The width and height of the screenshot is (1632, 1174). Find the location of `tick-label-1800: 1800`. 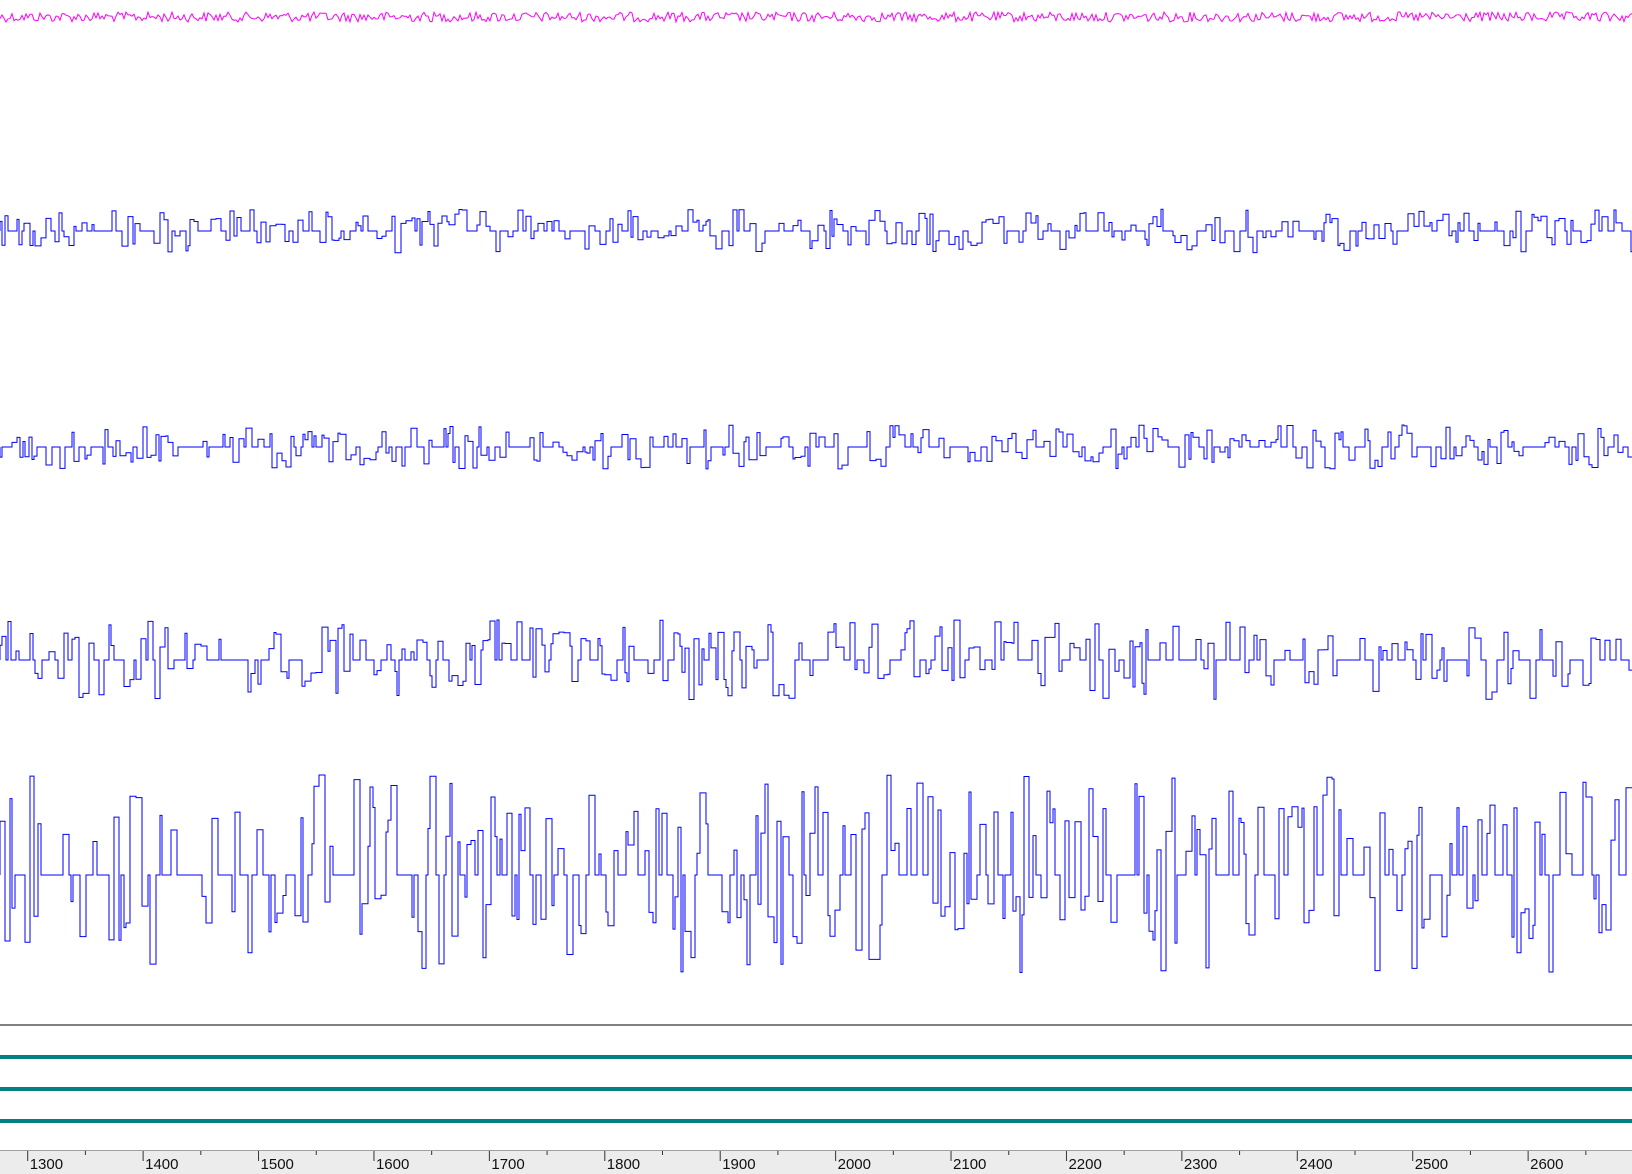

tick-label-1800: 1800 is located at coordinates (623, 1164).